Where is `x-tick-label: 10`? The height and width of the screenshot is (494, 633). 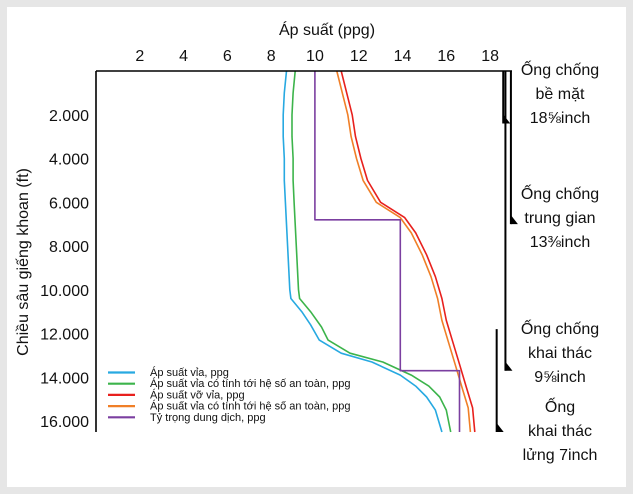
x-tick-label: 10 is located at coordinates (315, 56).